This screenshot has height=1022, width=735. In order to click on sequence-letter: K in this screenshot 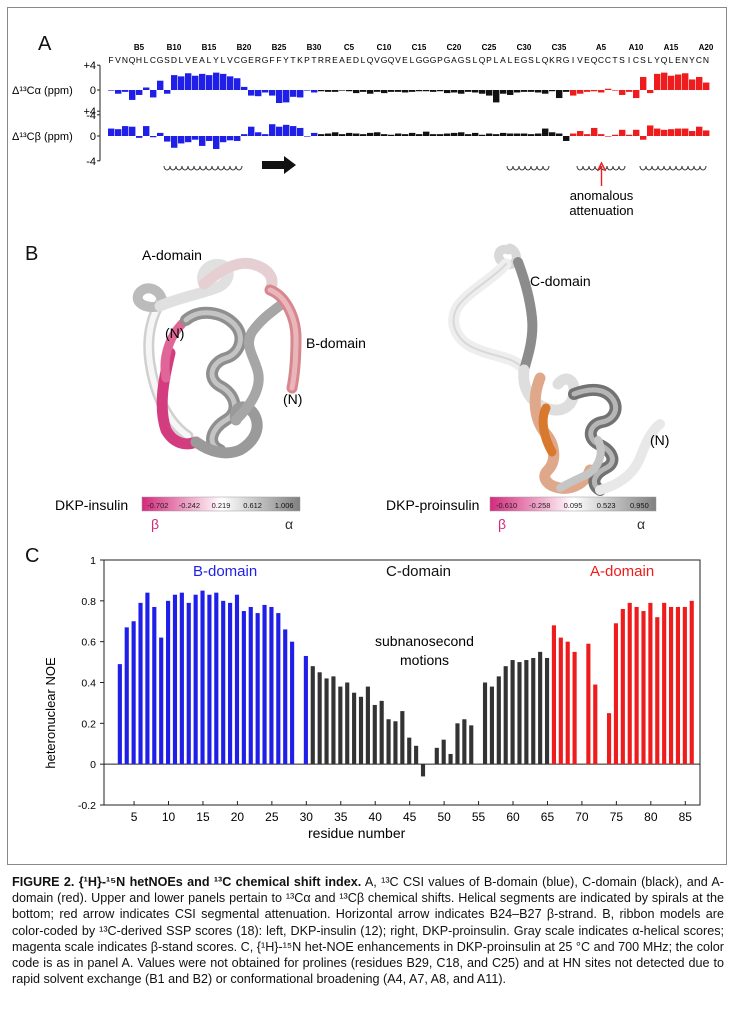, I will do `click(300, 60)`.